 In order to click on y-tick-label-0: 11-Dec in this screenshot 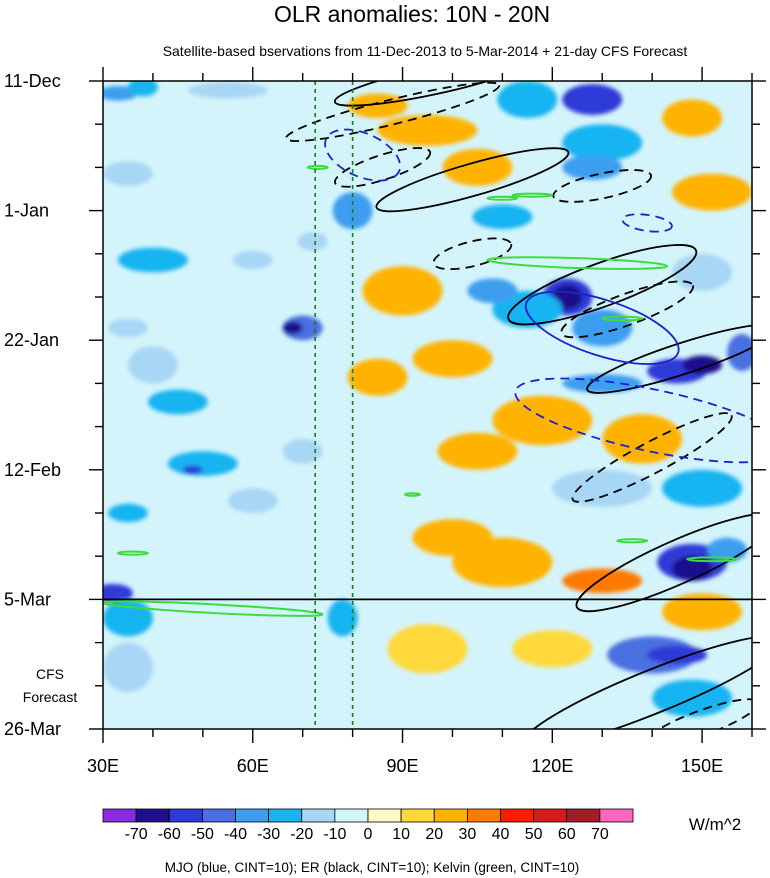, I will do `click(32, 81)`.